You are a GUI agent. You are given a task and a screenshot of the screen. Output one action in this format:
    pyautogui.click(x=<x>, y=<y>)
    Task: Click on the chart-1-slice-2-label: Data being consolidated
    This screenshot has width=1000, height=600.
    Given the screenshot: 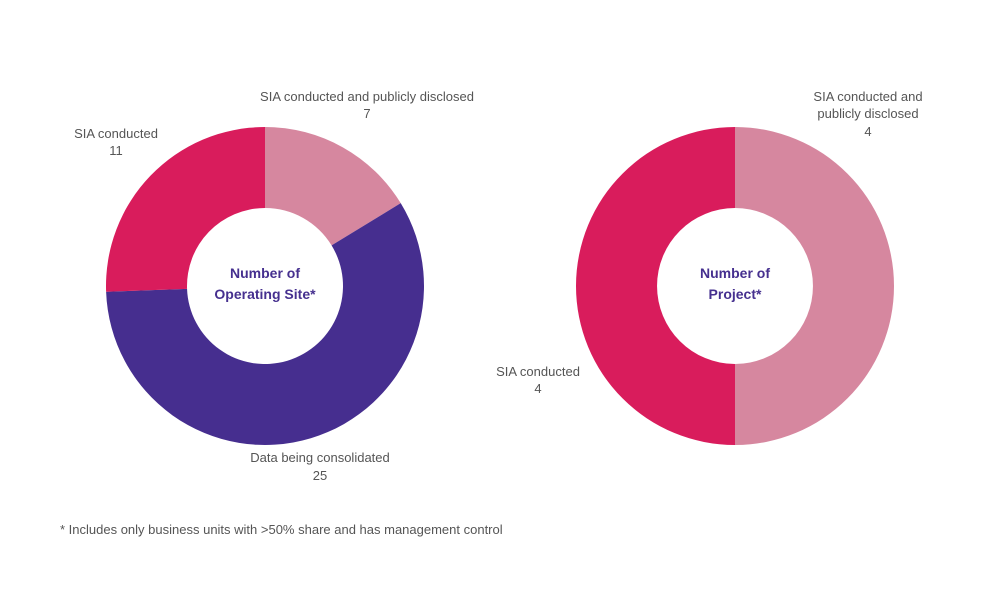 What is the action you would take?
    pyautogui.click(x=320, y=457)
    